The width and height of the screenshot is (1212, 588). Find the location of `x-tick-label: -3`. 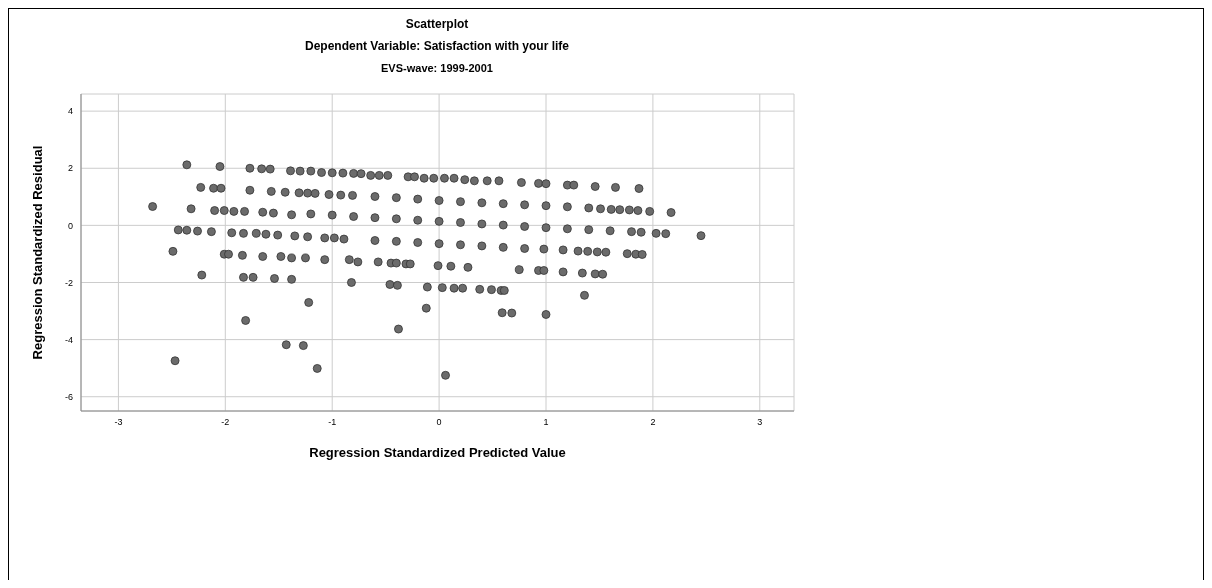

x-tick-label: -3 is located at coordinates (118, 422).